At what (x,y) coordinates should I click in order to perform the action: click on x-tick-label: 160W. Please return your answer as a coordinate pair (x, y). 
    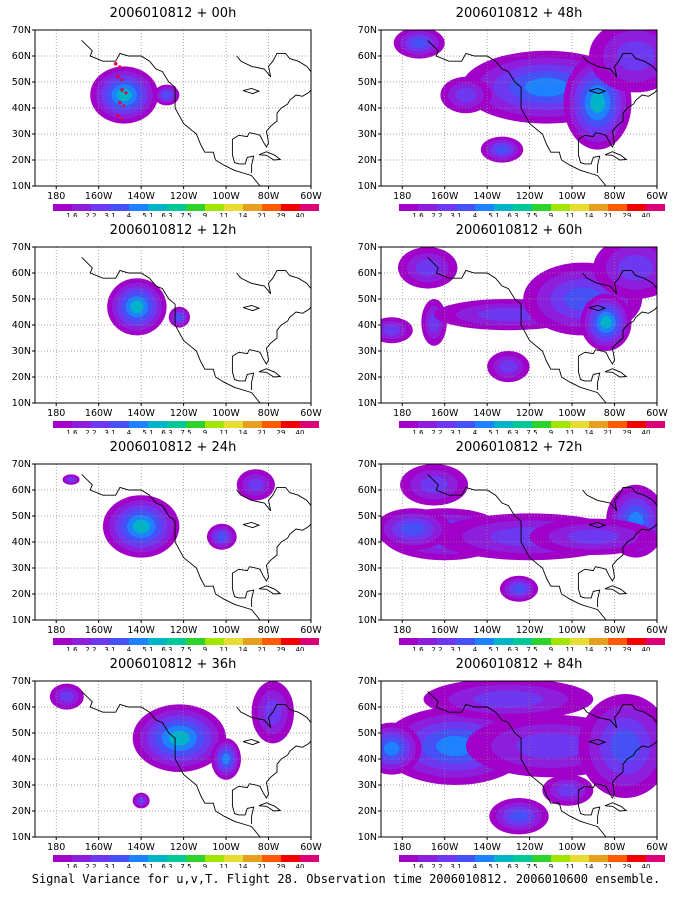
    Looking at the image, I should click on (445, 847).